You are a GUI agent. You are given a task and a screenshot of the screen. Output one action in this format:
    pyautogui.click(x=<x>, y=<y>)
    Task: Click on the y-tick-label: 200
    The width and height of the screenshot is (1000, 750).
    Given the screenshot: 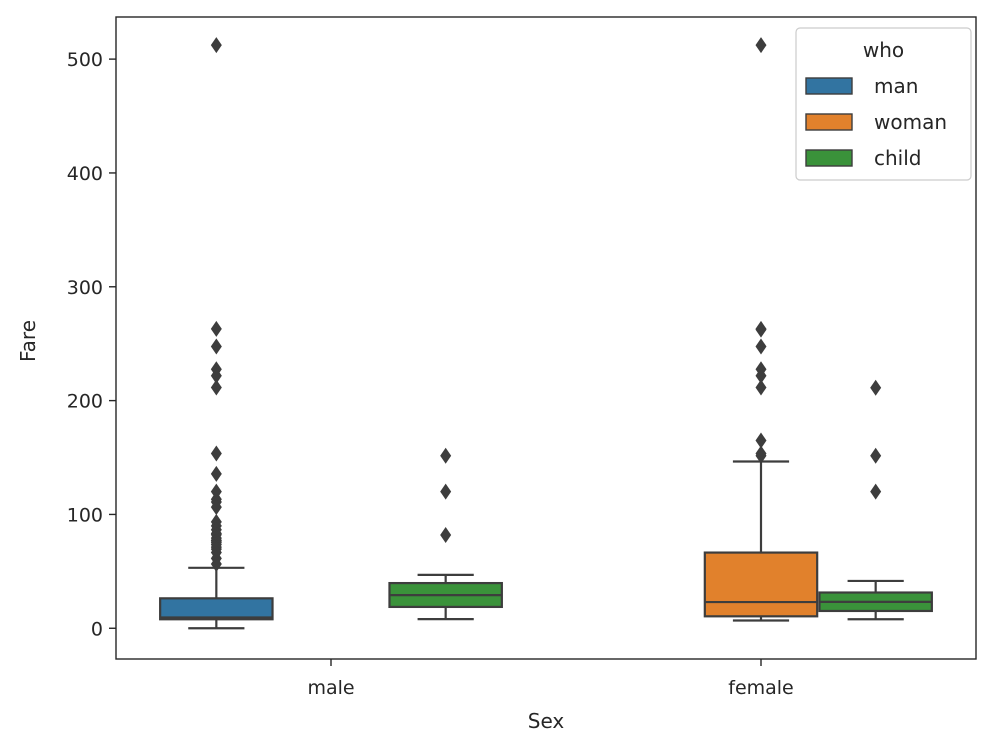 What is the action you would take?
    pyautogui.click(x=85, y=402)
    